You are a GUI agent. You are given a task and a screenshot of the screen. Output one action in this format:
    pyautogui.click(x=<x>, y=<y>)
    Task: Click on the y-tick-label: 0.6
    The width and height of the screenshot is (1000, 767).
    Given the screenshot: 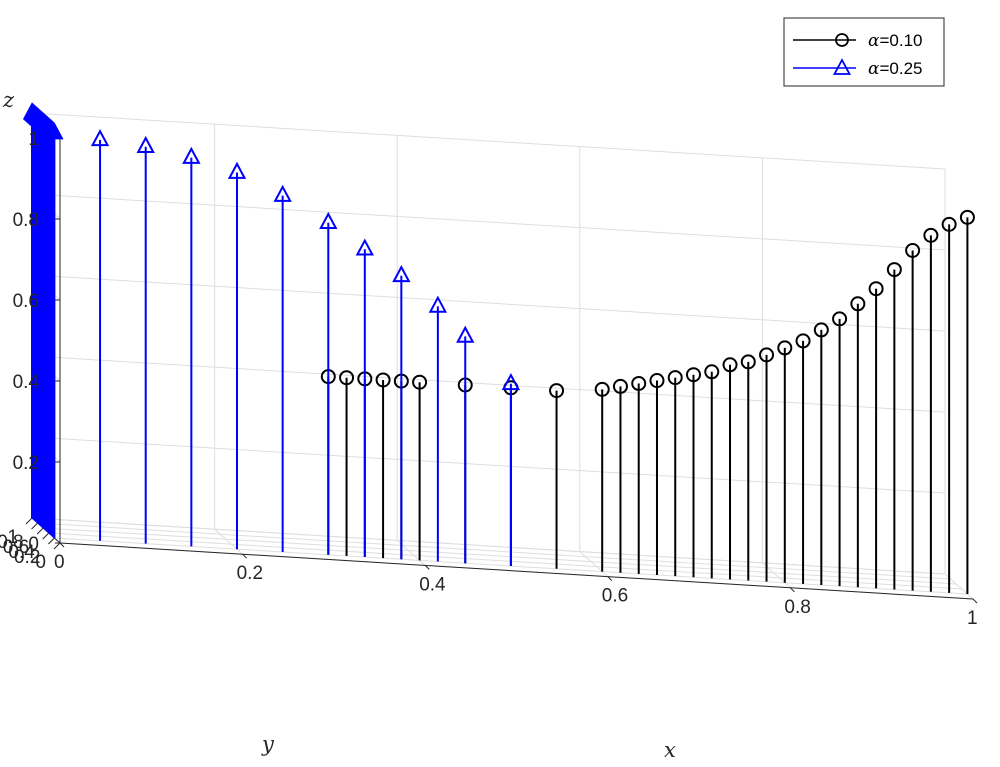 What is the action you would take?
    pyautogui.click(x=16, y=547)
    